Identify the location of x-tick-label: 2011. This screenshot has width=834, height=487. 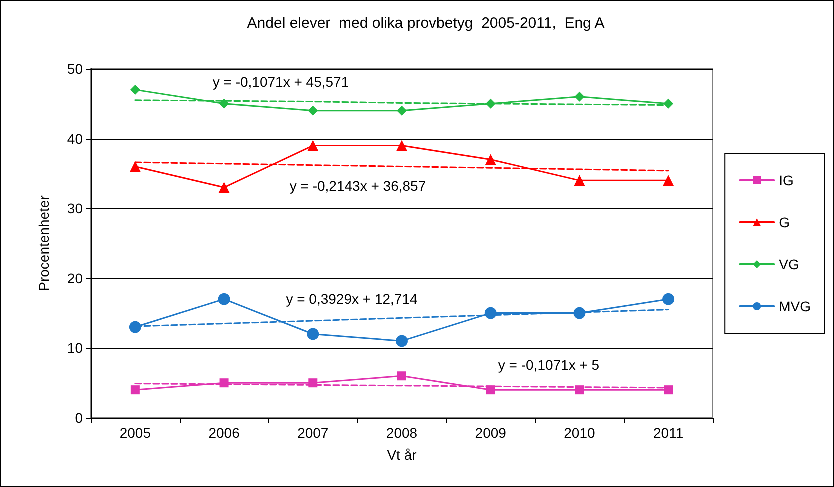
(669, 433).